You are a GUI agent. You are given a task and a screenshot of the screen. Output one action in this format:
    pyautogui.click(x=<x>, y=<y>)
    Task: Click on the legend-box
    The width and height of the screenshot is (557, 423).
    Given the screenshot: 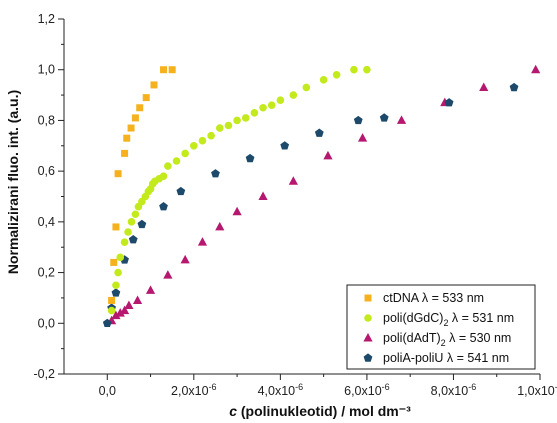 What is the action you would take?
    pyautogui.click(x=441, y=327)
    